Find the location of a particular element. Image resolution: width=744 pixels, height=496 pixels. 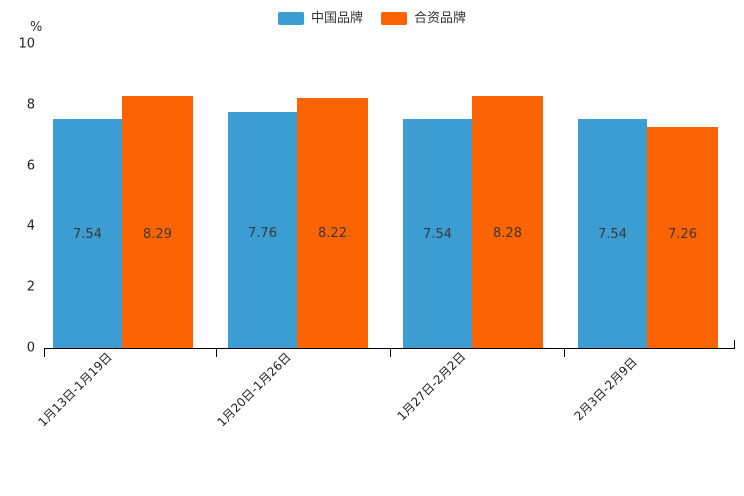

y-axis-unit-label: % is located at coordinates (36, 27).